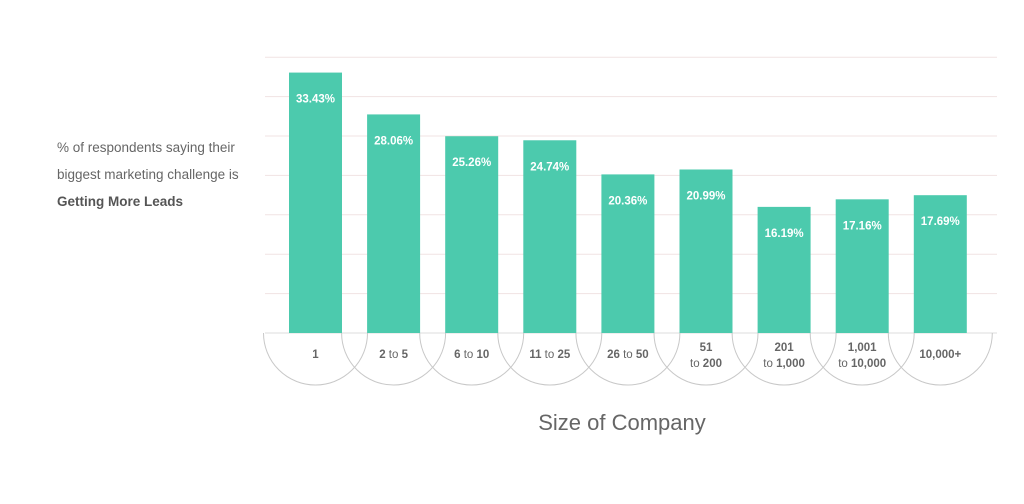 This screenshot has height=504, width=1024. I want to click on category-tick-label: 6 to 10, so click(471, 355).